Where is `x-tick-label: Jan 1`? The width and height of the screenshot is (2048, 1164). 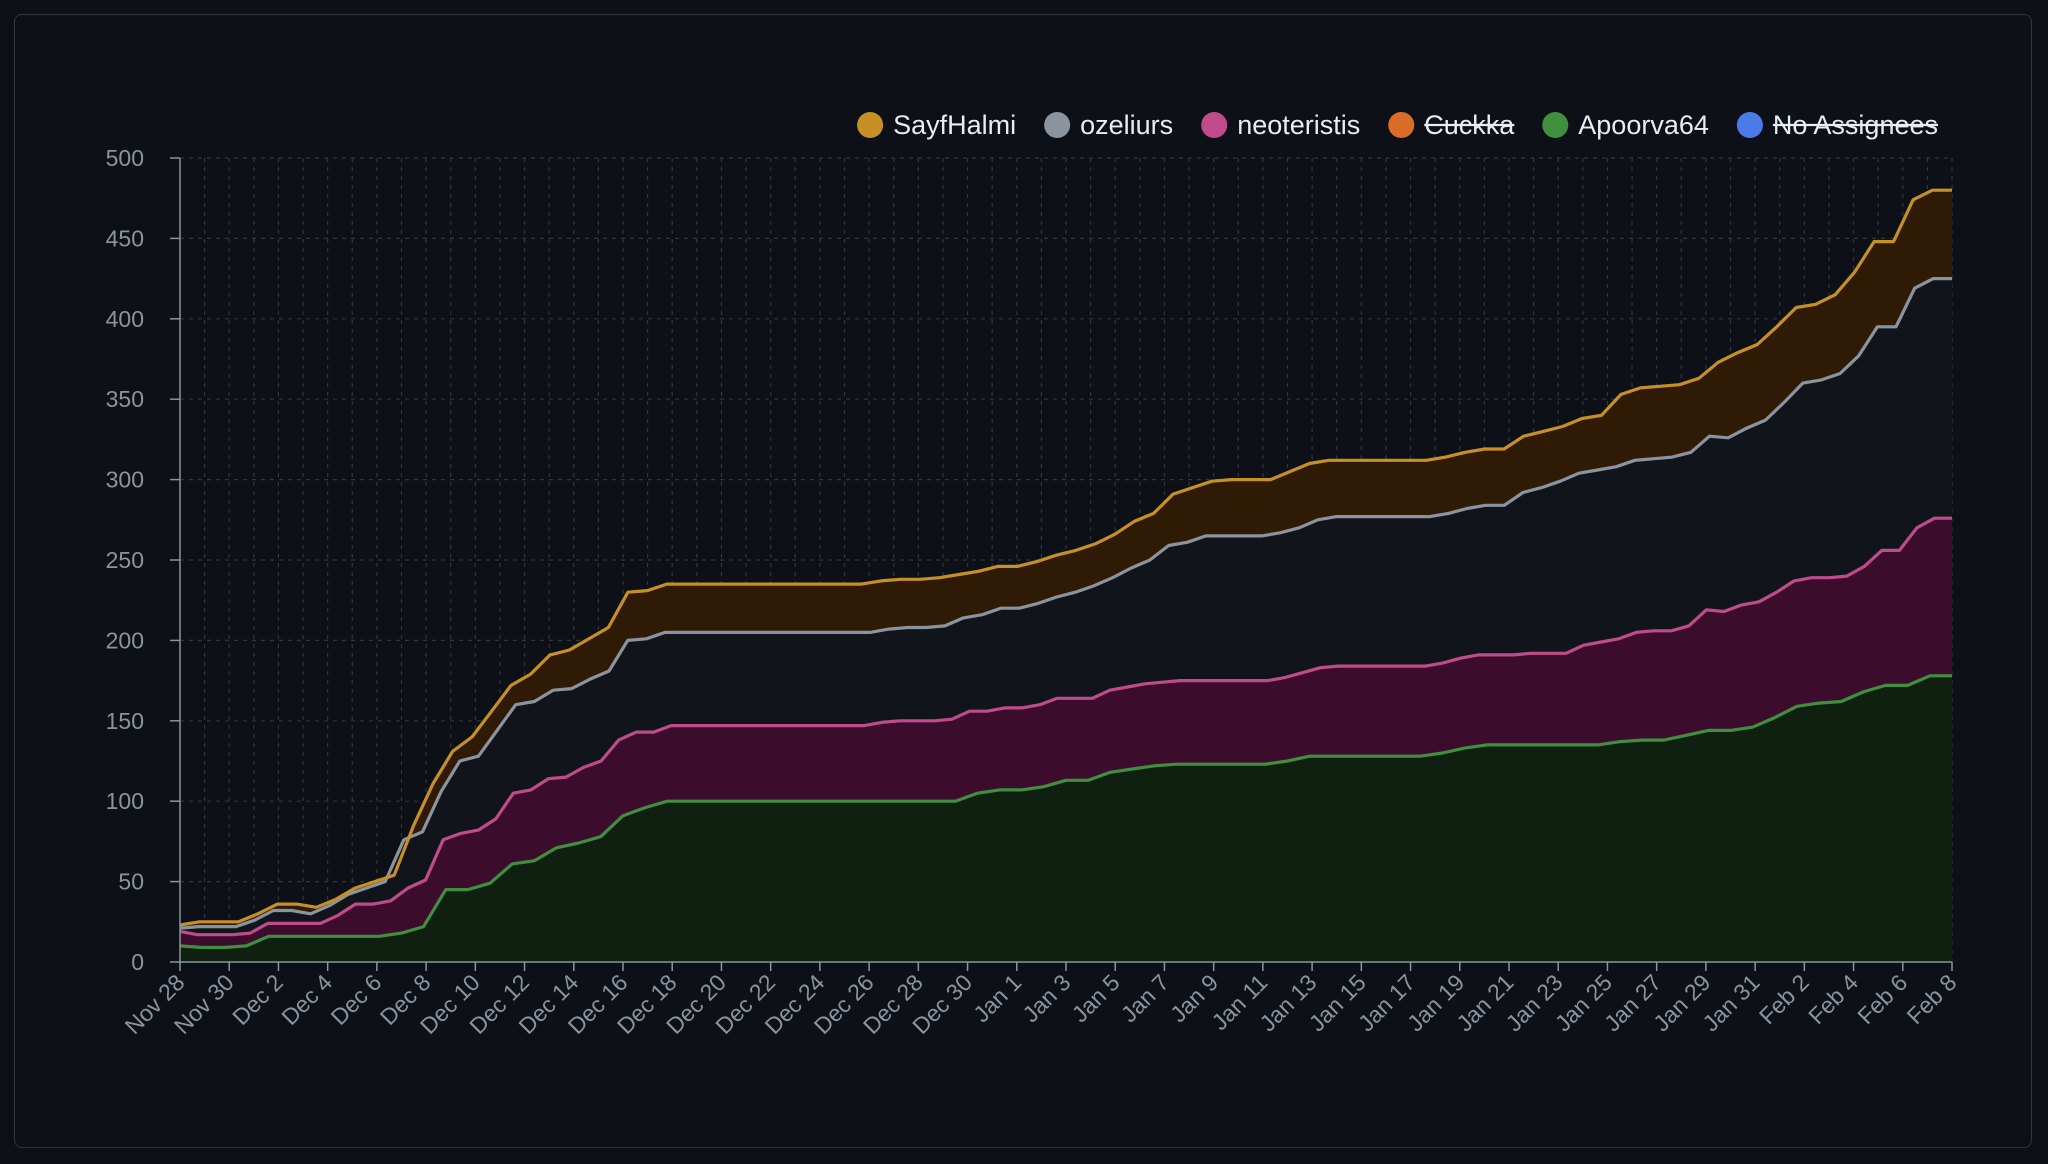
x-tick-label: Jan 1 is located at coordinates (997, 998).